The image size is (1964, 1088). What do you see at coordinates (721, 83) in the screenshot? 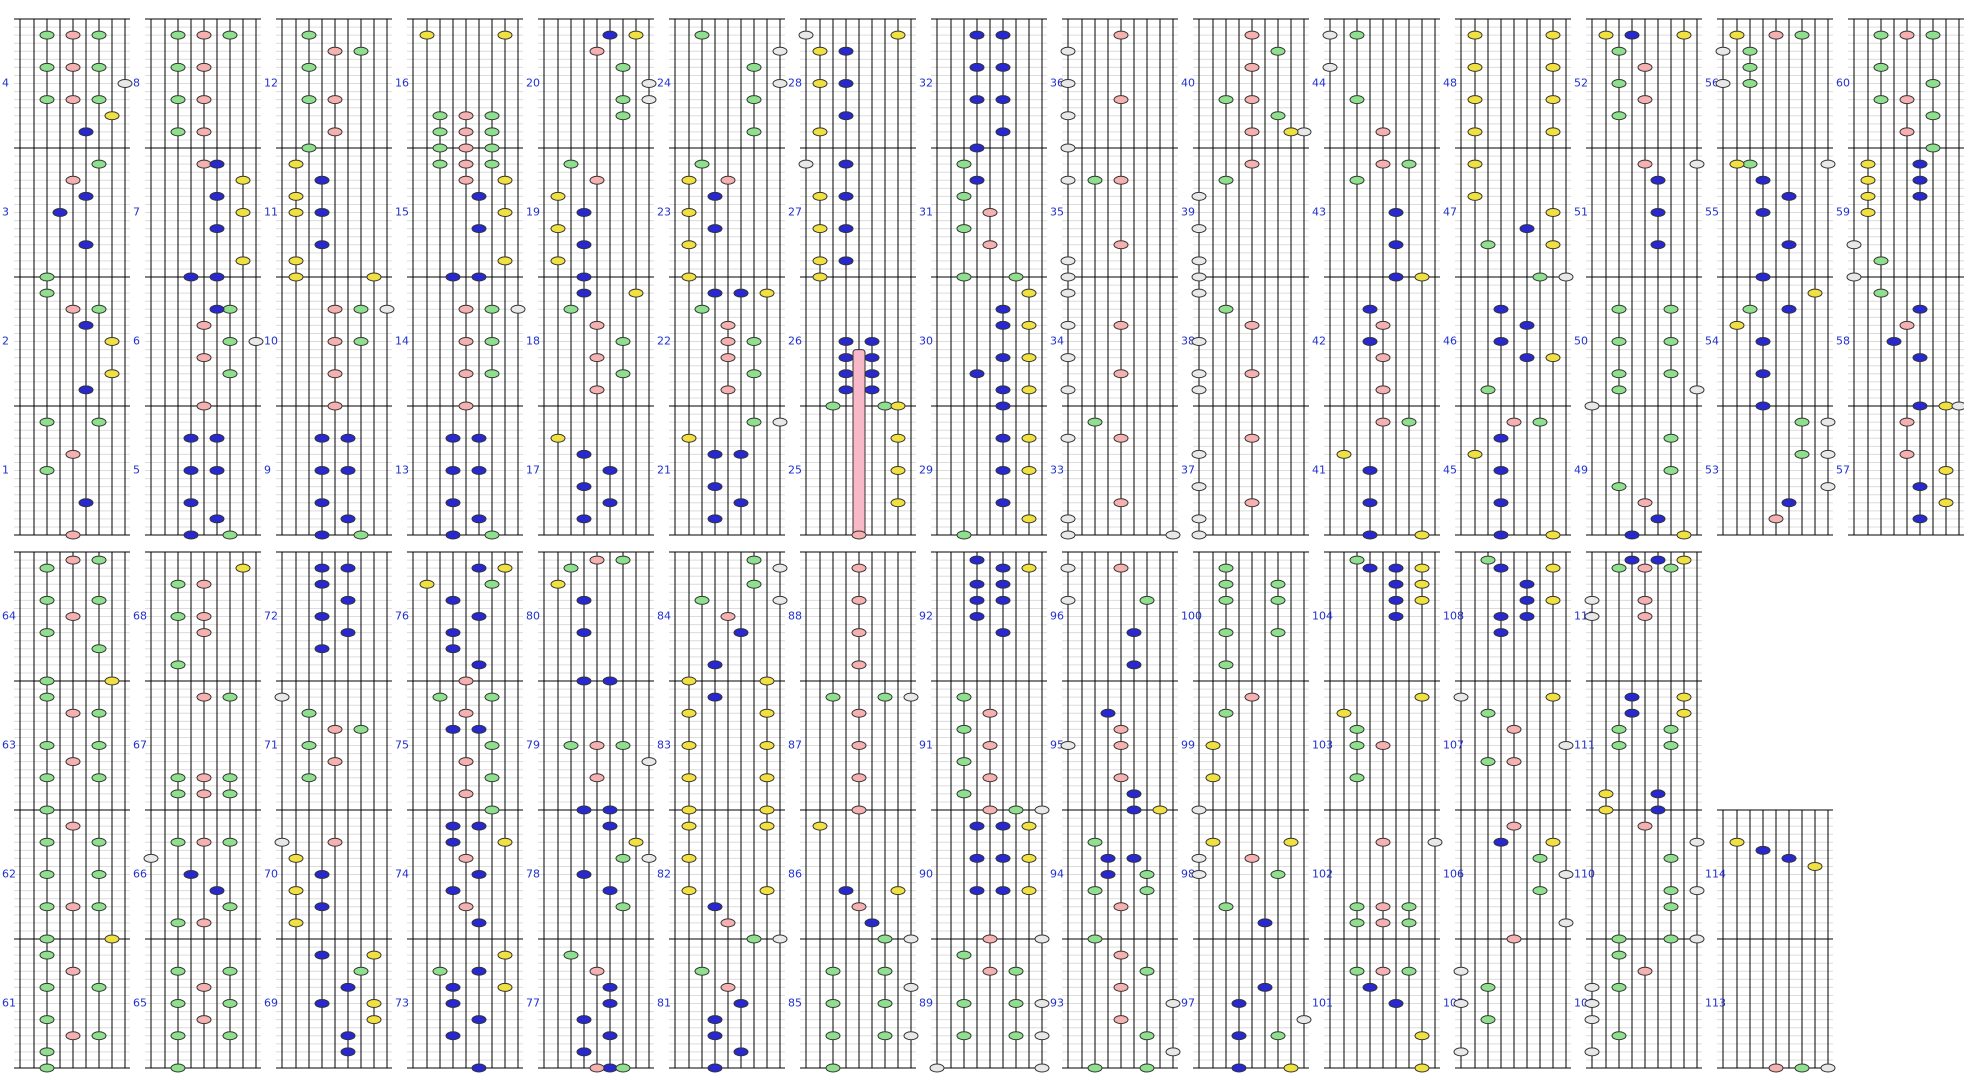
I see `measure: 24` at bounding box center [721, 83].